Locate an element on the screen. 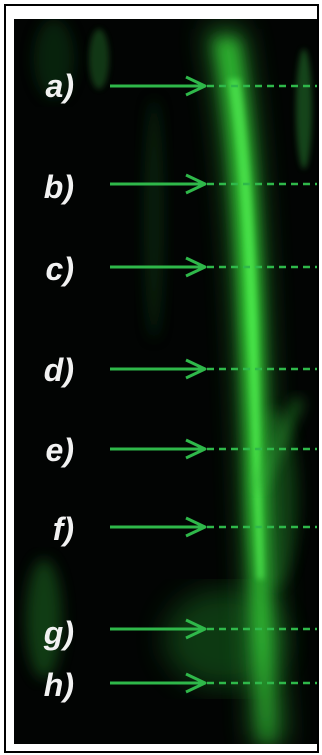 The height and width of the screenshot is (755, 322). arrow-head-b is located at coordinates (196, 184).